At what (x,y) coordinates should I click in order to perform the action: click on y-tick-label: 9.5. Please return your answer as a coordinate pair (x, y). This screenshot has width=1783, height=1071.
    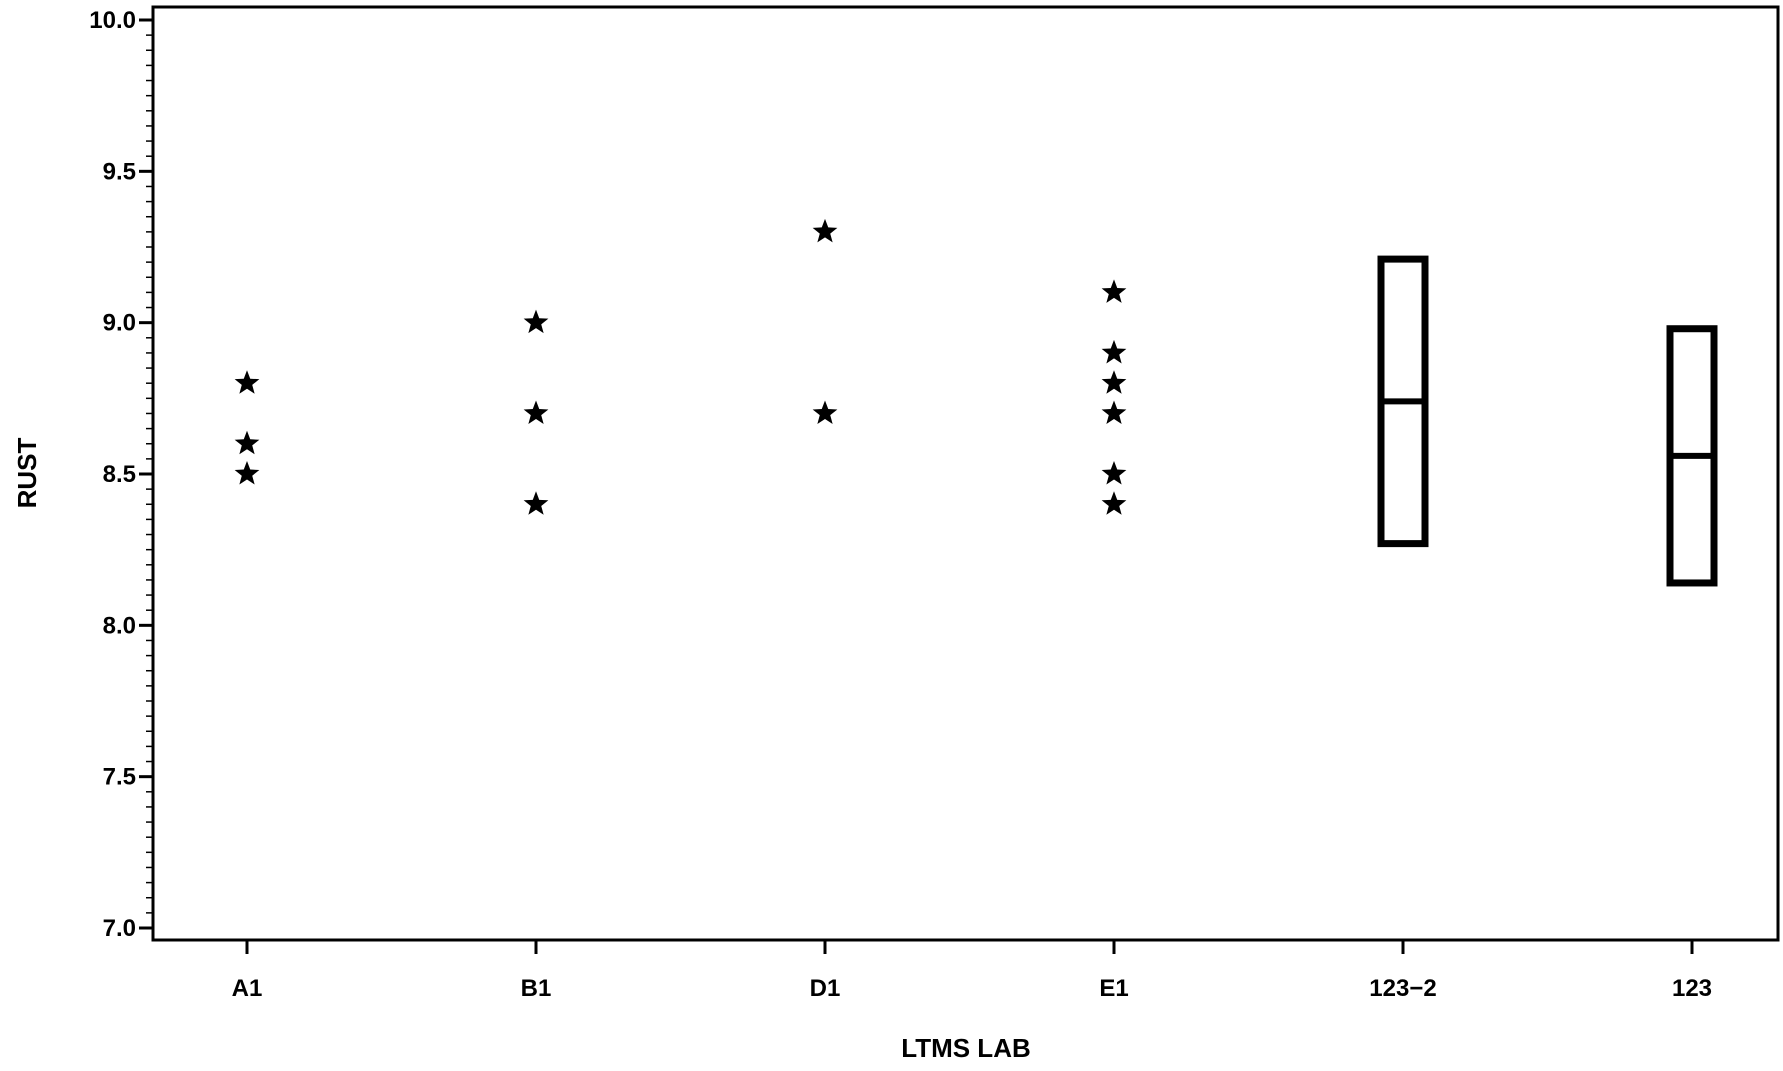
    Looking at the image, I should click on (119, 171).